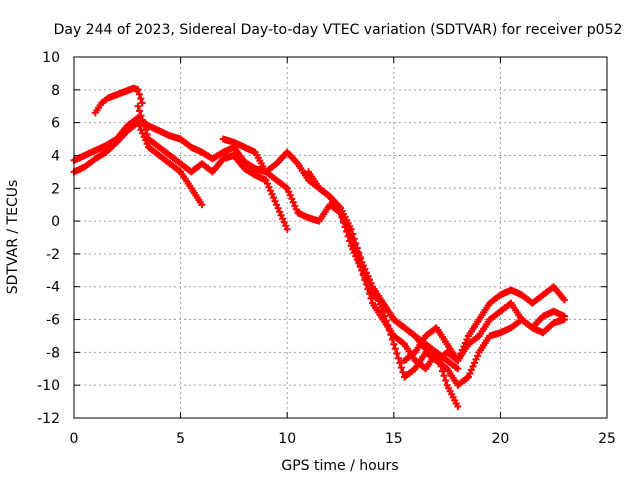 This screenshot has width=640, height=480. Describe the element at coordinates (180, 439) in the screenshot. I see `x-tick-label: 5` at that location.